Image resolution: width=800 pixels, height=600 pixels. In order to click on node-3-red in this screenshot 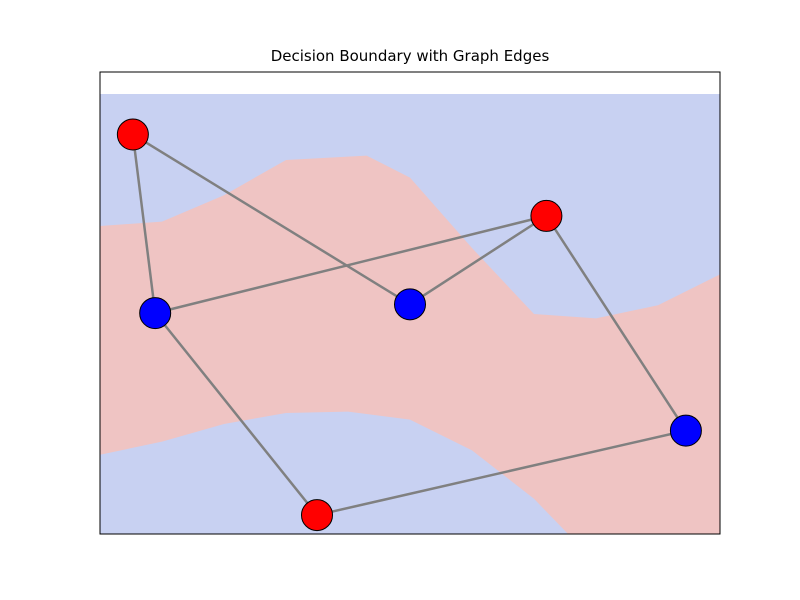, I will do `click(546, 215)`.